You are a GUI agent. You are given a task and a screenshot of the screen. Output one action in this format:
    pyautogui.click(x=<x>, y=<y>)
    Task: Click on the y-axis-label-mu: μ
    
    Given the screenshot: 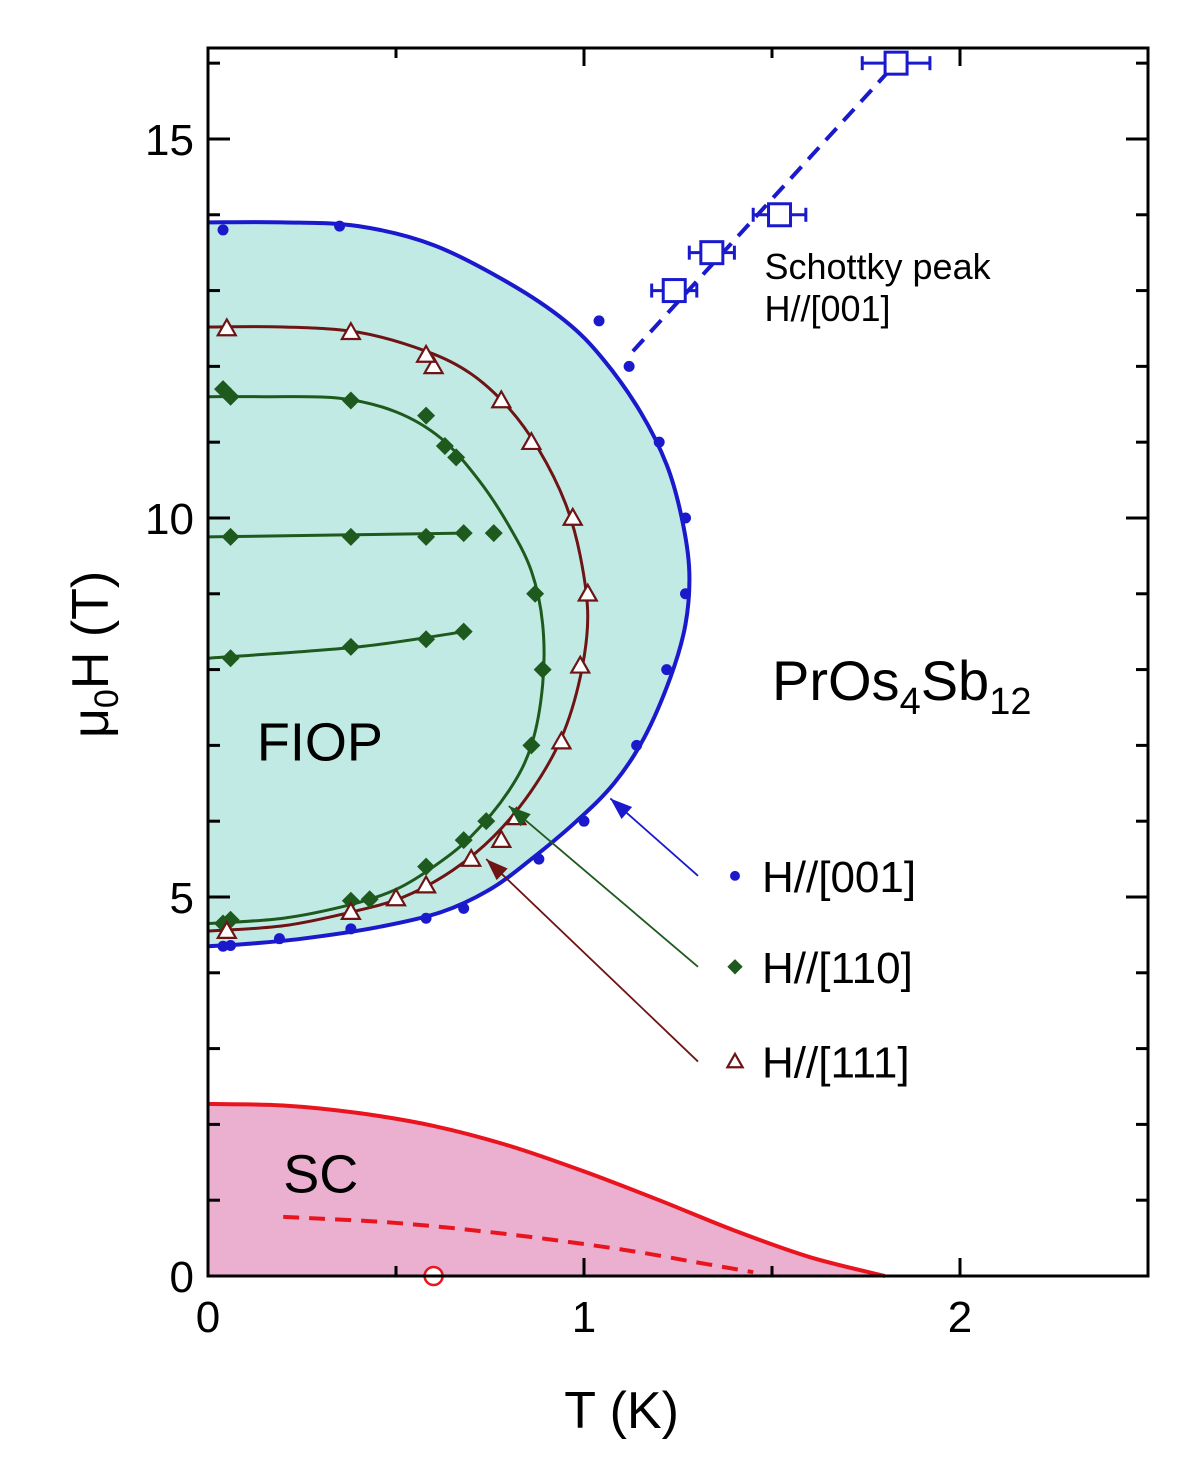 What is the action you would take?
    pyautogui.click(x=91, y=723)
    